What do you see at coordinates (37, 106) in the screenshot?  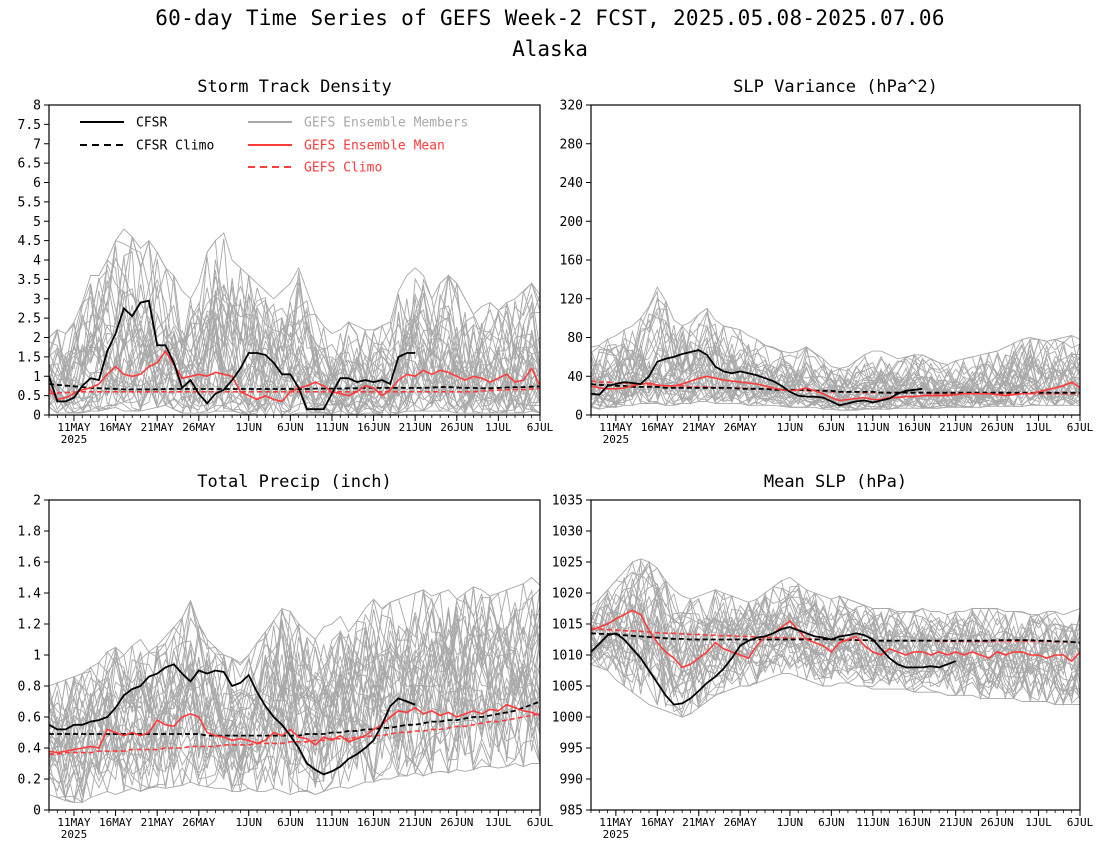 I see `y-tick-label: 8` at bounding box center [37, 106].